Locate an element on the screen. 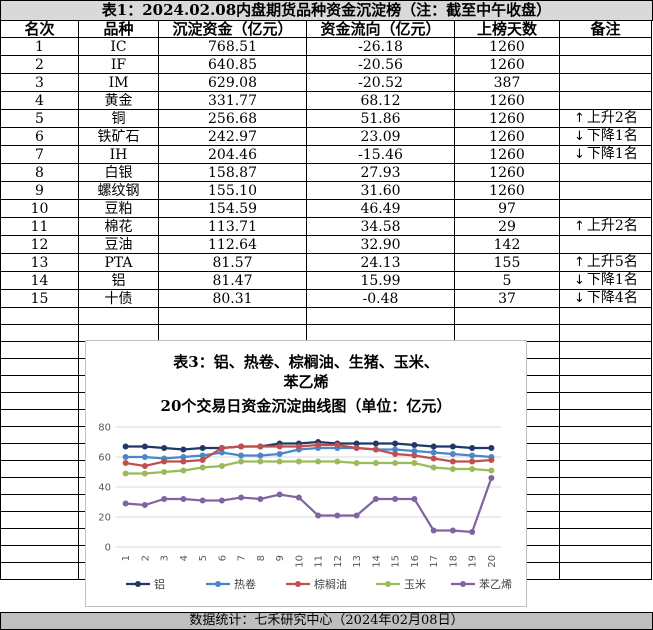 The height and width of the screenshot is (630, 653). x-tick-label: 7 is located at coordinates (242, 558).